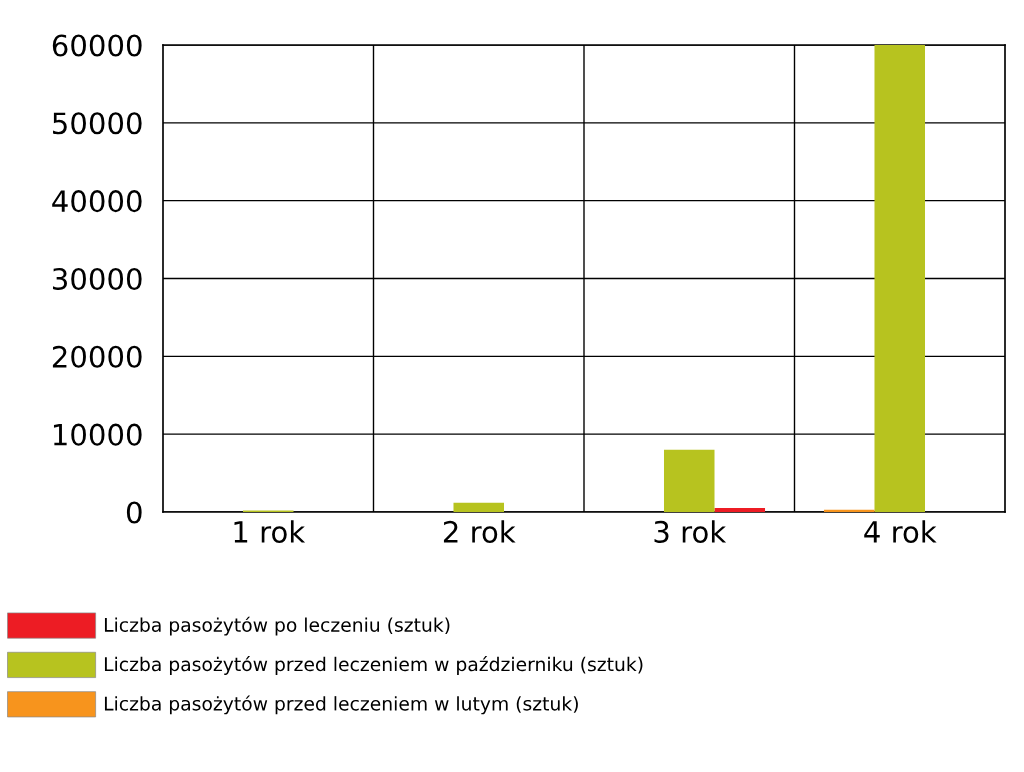  Describe the element at coordinates (690, 531) in the screenshot. I see `x-tick-label: 3 rok` at that location.